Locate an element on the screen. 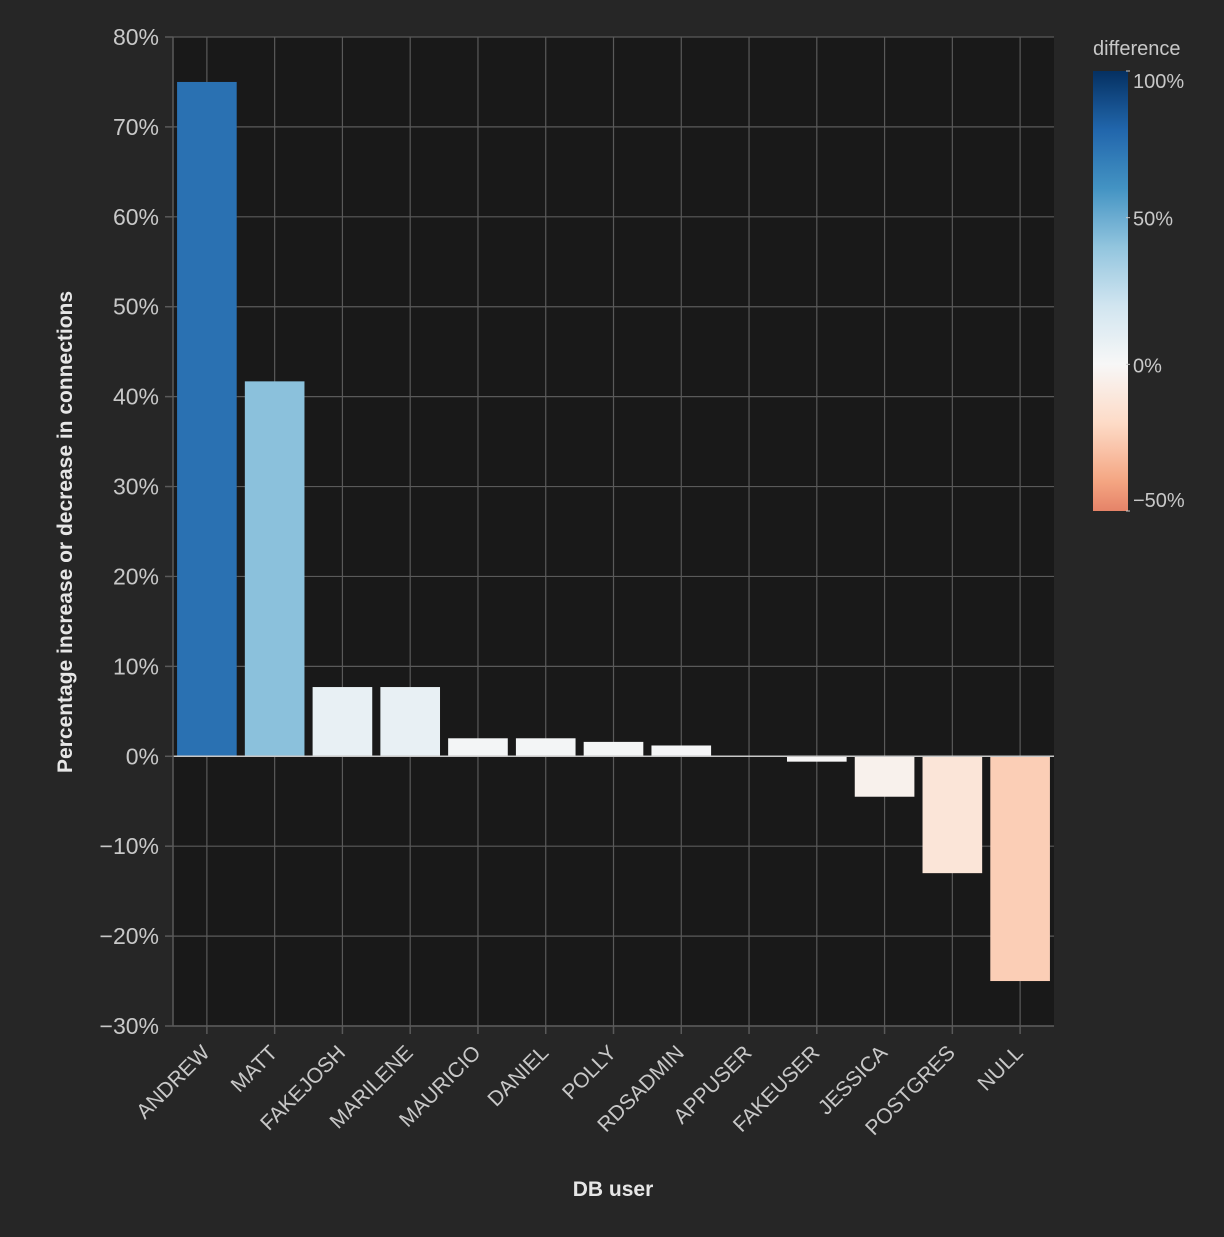 The width and height of the screenshot is (1224, 1237). x-tick-label: ANDREW is located at coordinates (173, 1082).